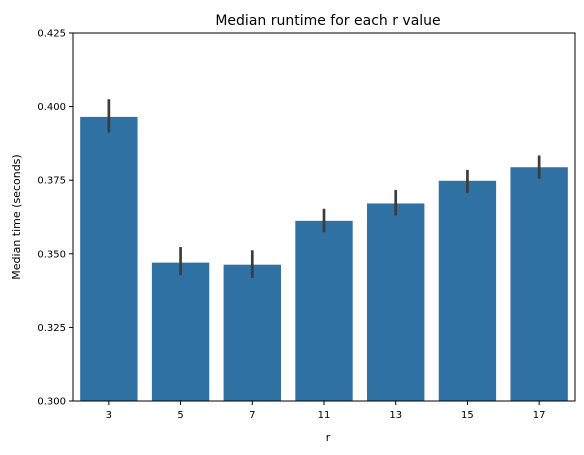  Describe the element at coordinates (109, 415) in the screenshot. I see `x-tick-label-3: 3` at that location.